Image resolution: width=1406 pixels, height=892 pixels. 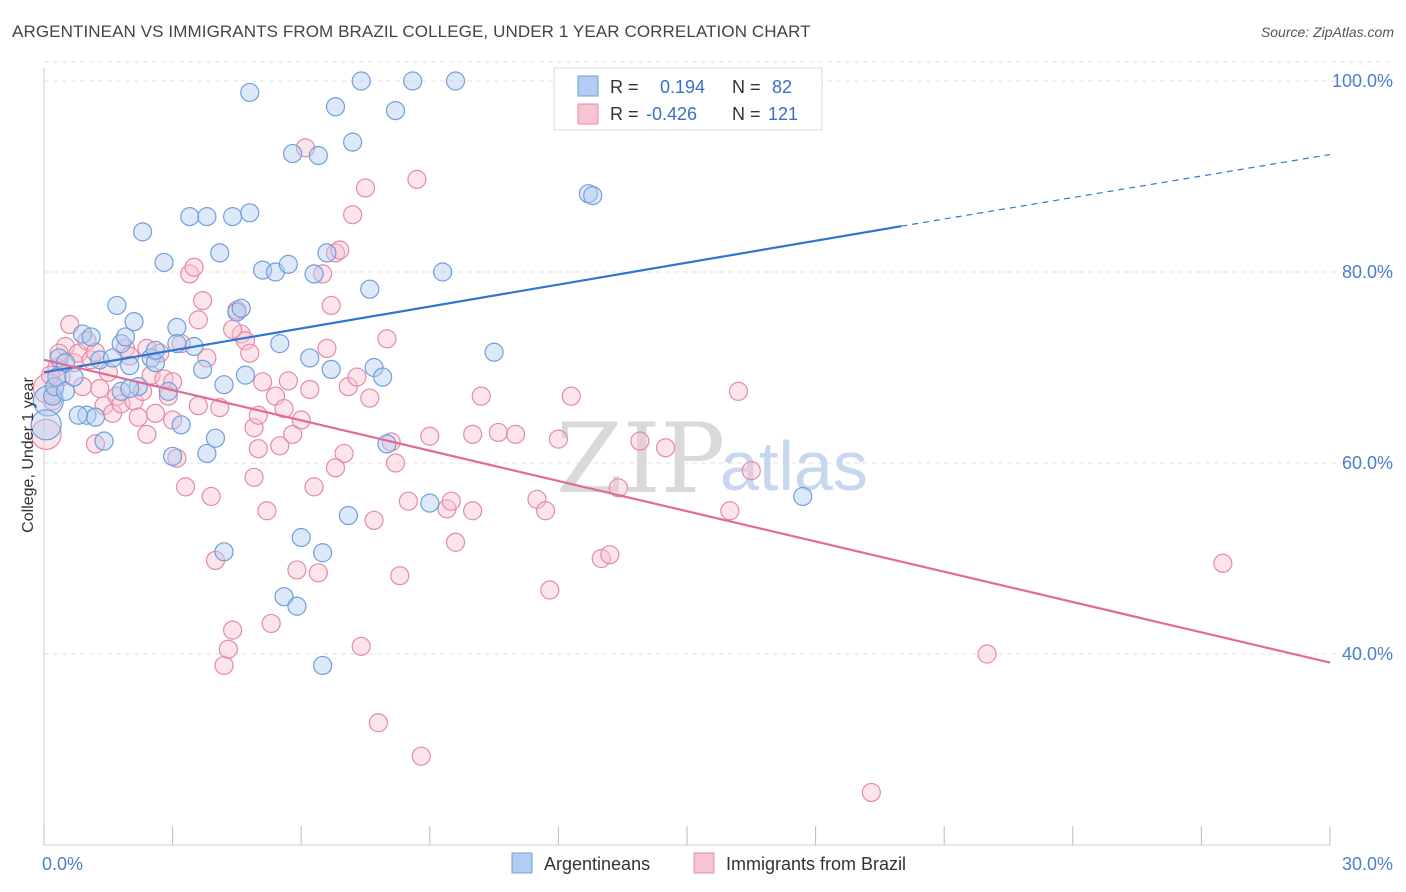 What do you see at coordinates (688, 99) in the screenshot?
I see `legend-stats-box` at bounding box center [688, 99].